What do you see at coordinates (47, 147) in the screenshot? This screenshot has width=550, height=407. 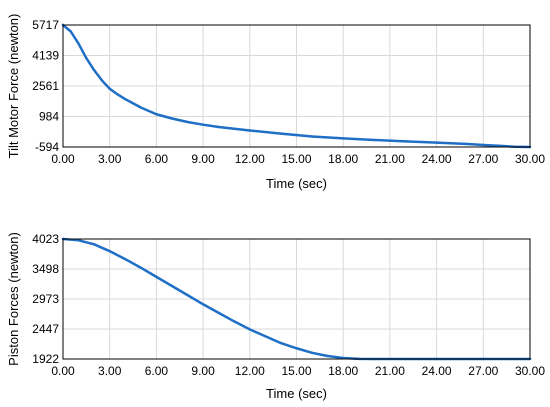 I see `y-tick-label: -594` at bounding box center [47, 147].